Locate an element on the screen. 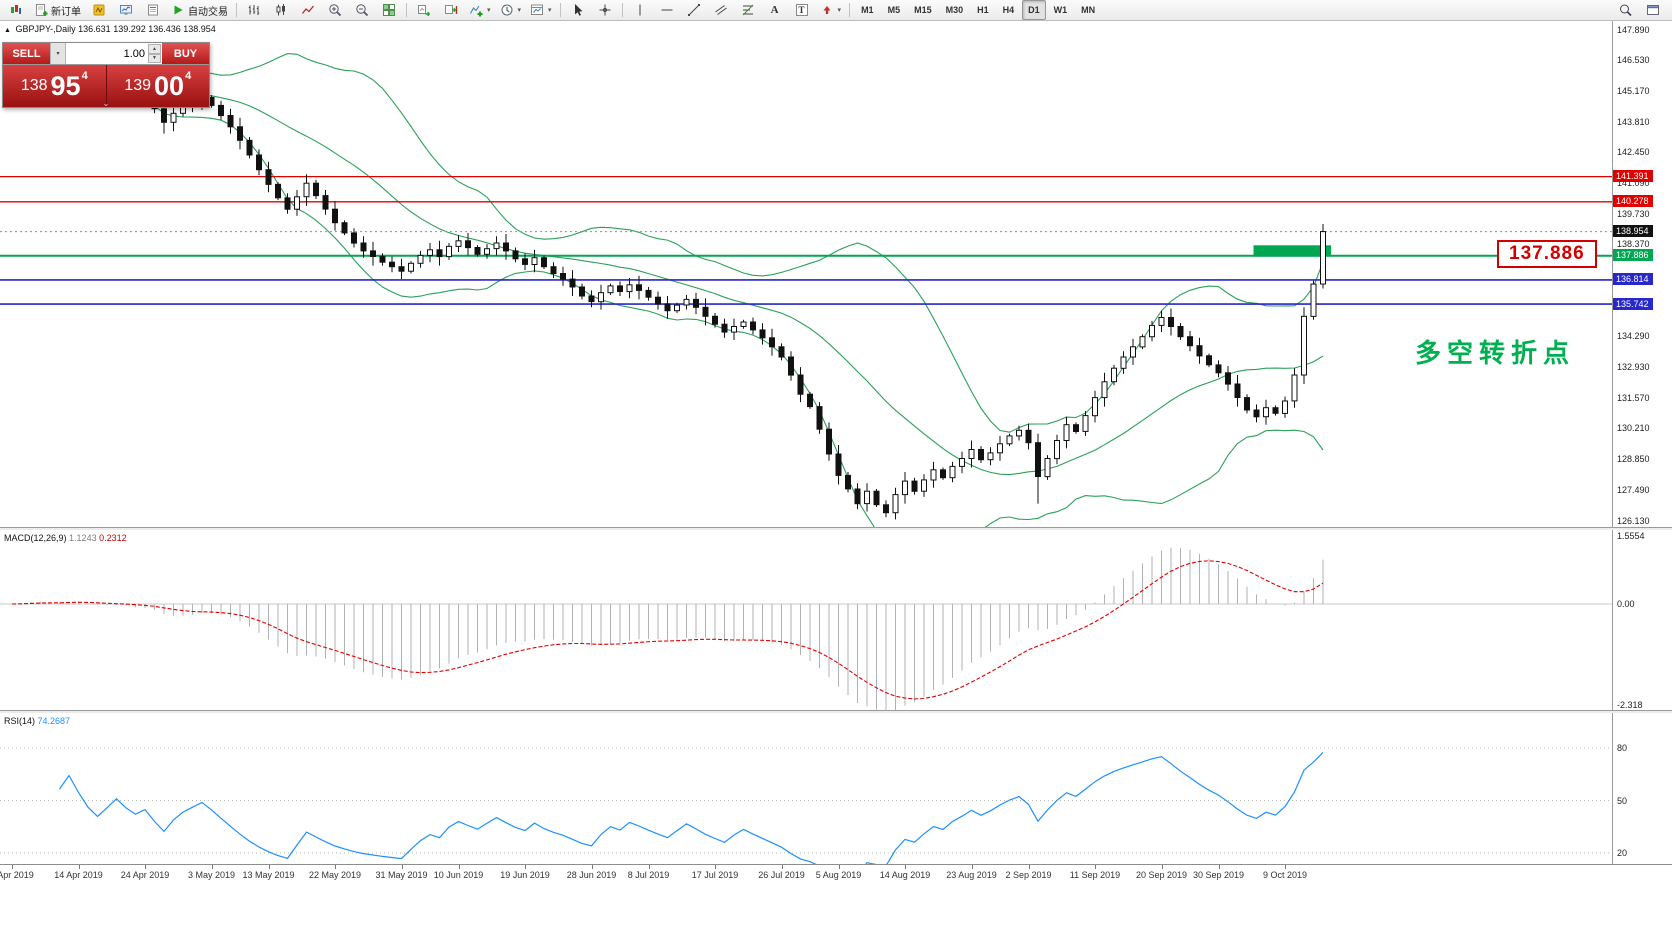  channel-button is located at coordinates (721, 10).